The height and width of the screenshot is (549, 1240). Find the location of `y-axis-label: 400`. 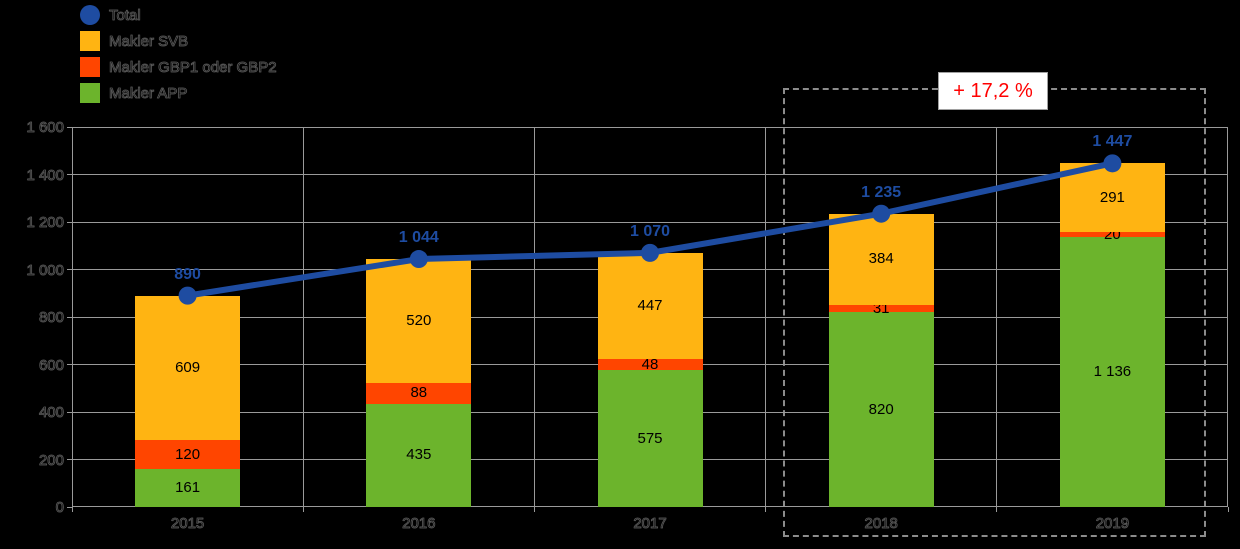

y-axis-label: 400 is located at coordinates (51, 413).